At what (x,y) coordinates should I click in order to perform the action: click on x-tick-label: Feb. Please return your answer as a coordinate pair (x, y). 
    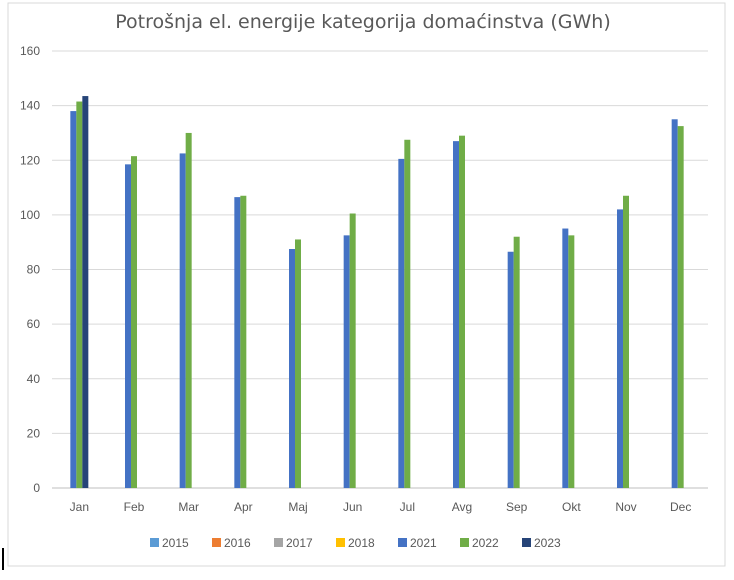
    Looking at the image, I should click on (134, 507).